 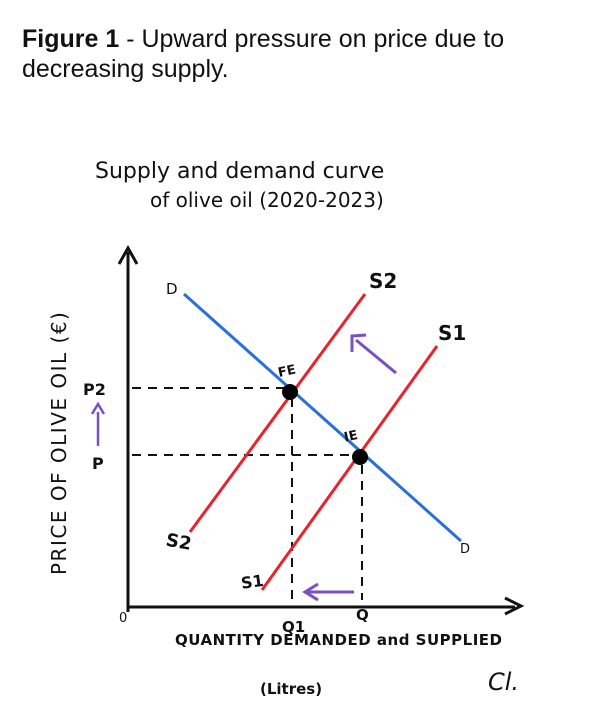 What do you see at coordinates (351, 437) in the screenshot?
I see `initial-equilibrium-label: IE` at bounding box center [351, 437].